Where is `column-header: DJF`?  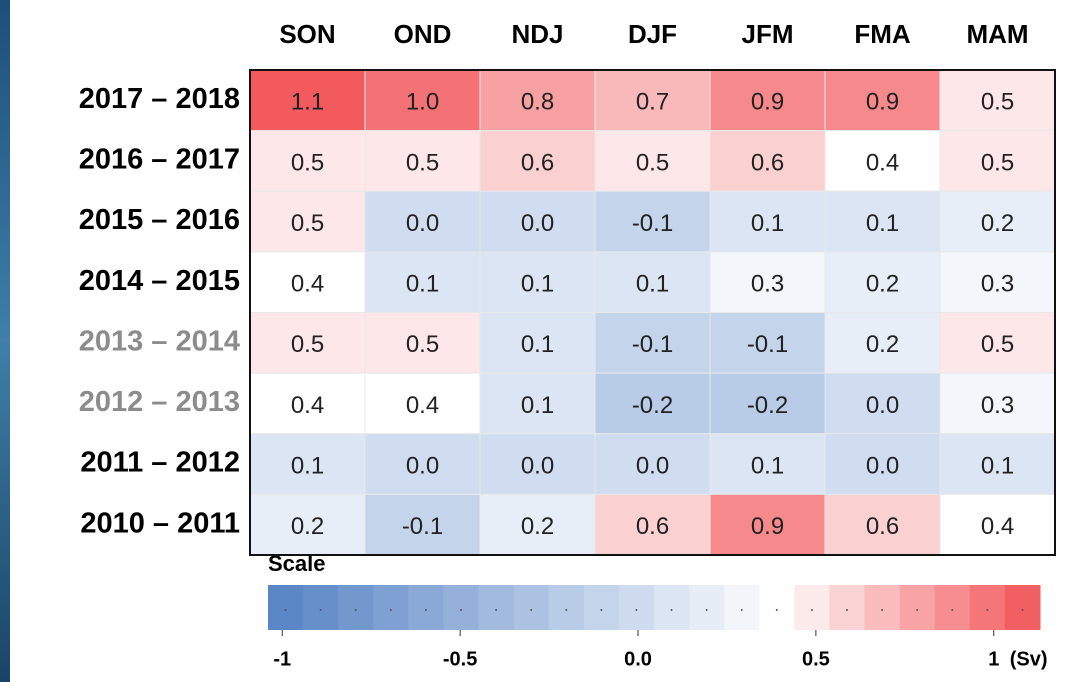 column-header: DJF is located at coordinates (652, 34).